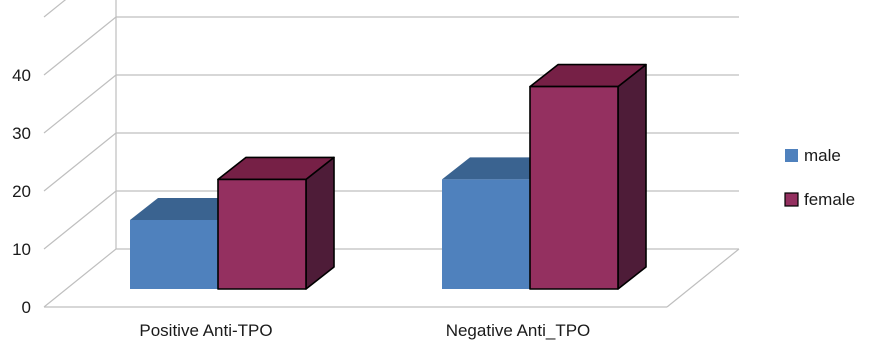 Image resolution: width=873 pixels, height=348 pixels. I want to click on category-label-1: Negative Anti_TPO, so click(518, 330).